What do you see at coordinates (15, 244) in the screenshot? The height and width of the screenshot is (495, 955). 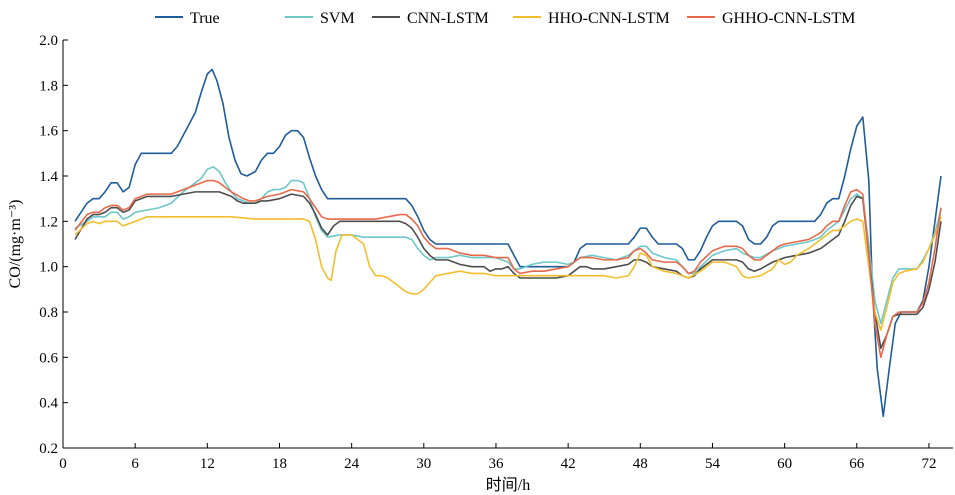 I see `y-axis-title: CO/(mg·m⁻³)` at bounding box center [15, 244].